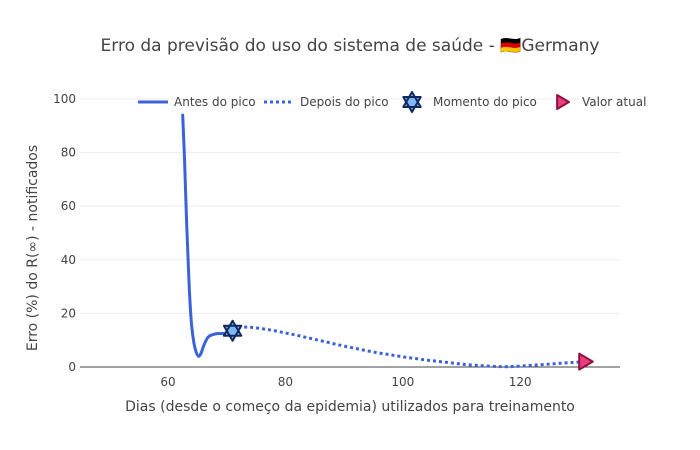  I want to click on series-markers, so click(408, 345).